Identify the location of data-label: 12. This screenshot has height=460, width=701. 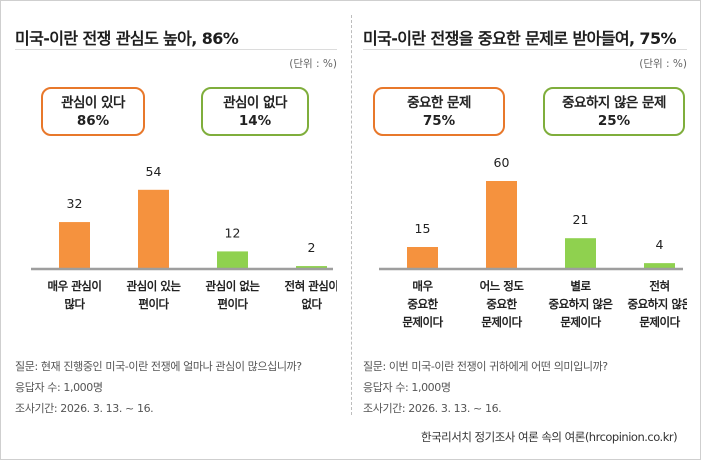
(233, 232).